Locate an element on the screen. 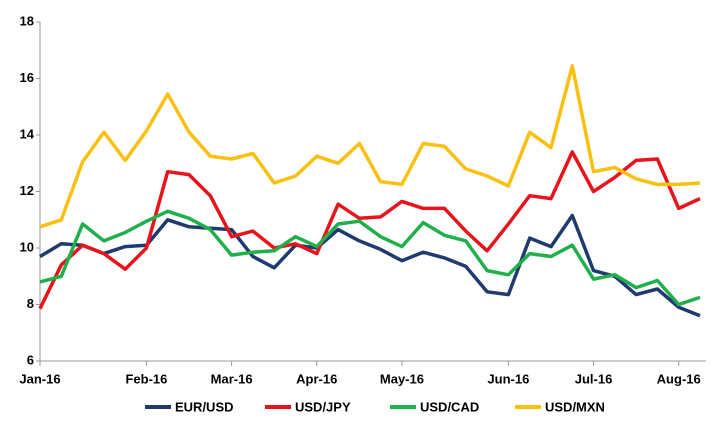 The image size is (713, 442). legend-label: USD/MXN is located at coordinates (575, 406).